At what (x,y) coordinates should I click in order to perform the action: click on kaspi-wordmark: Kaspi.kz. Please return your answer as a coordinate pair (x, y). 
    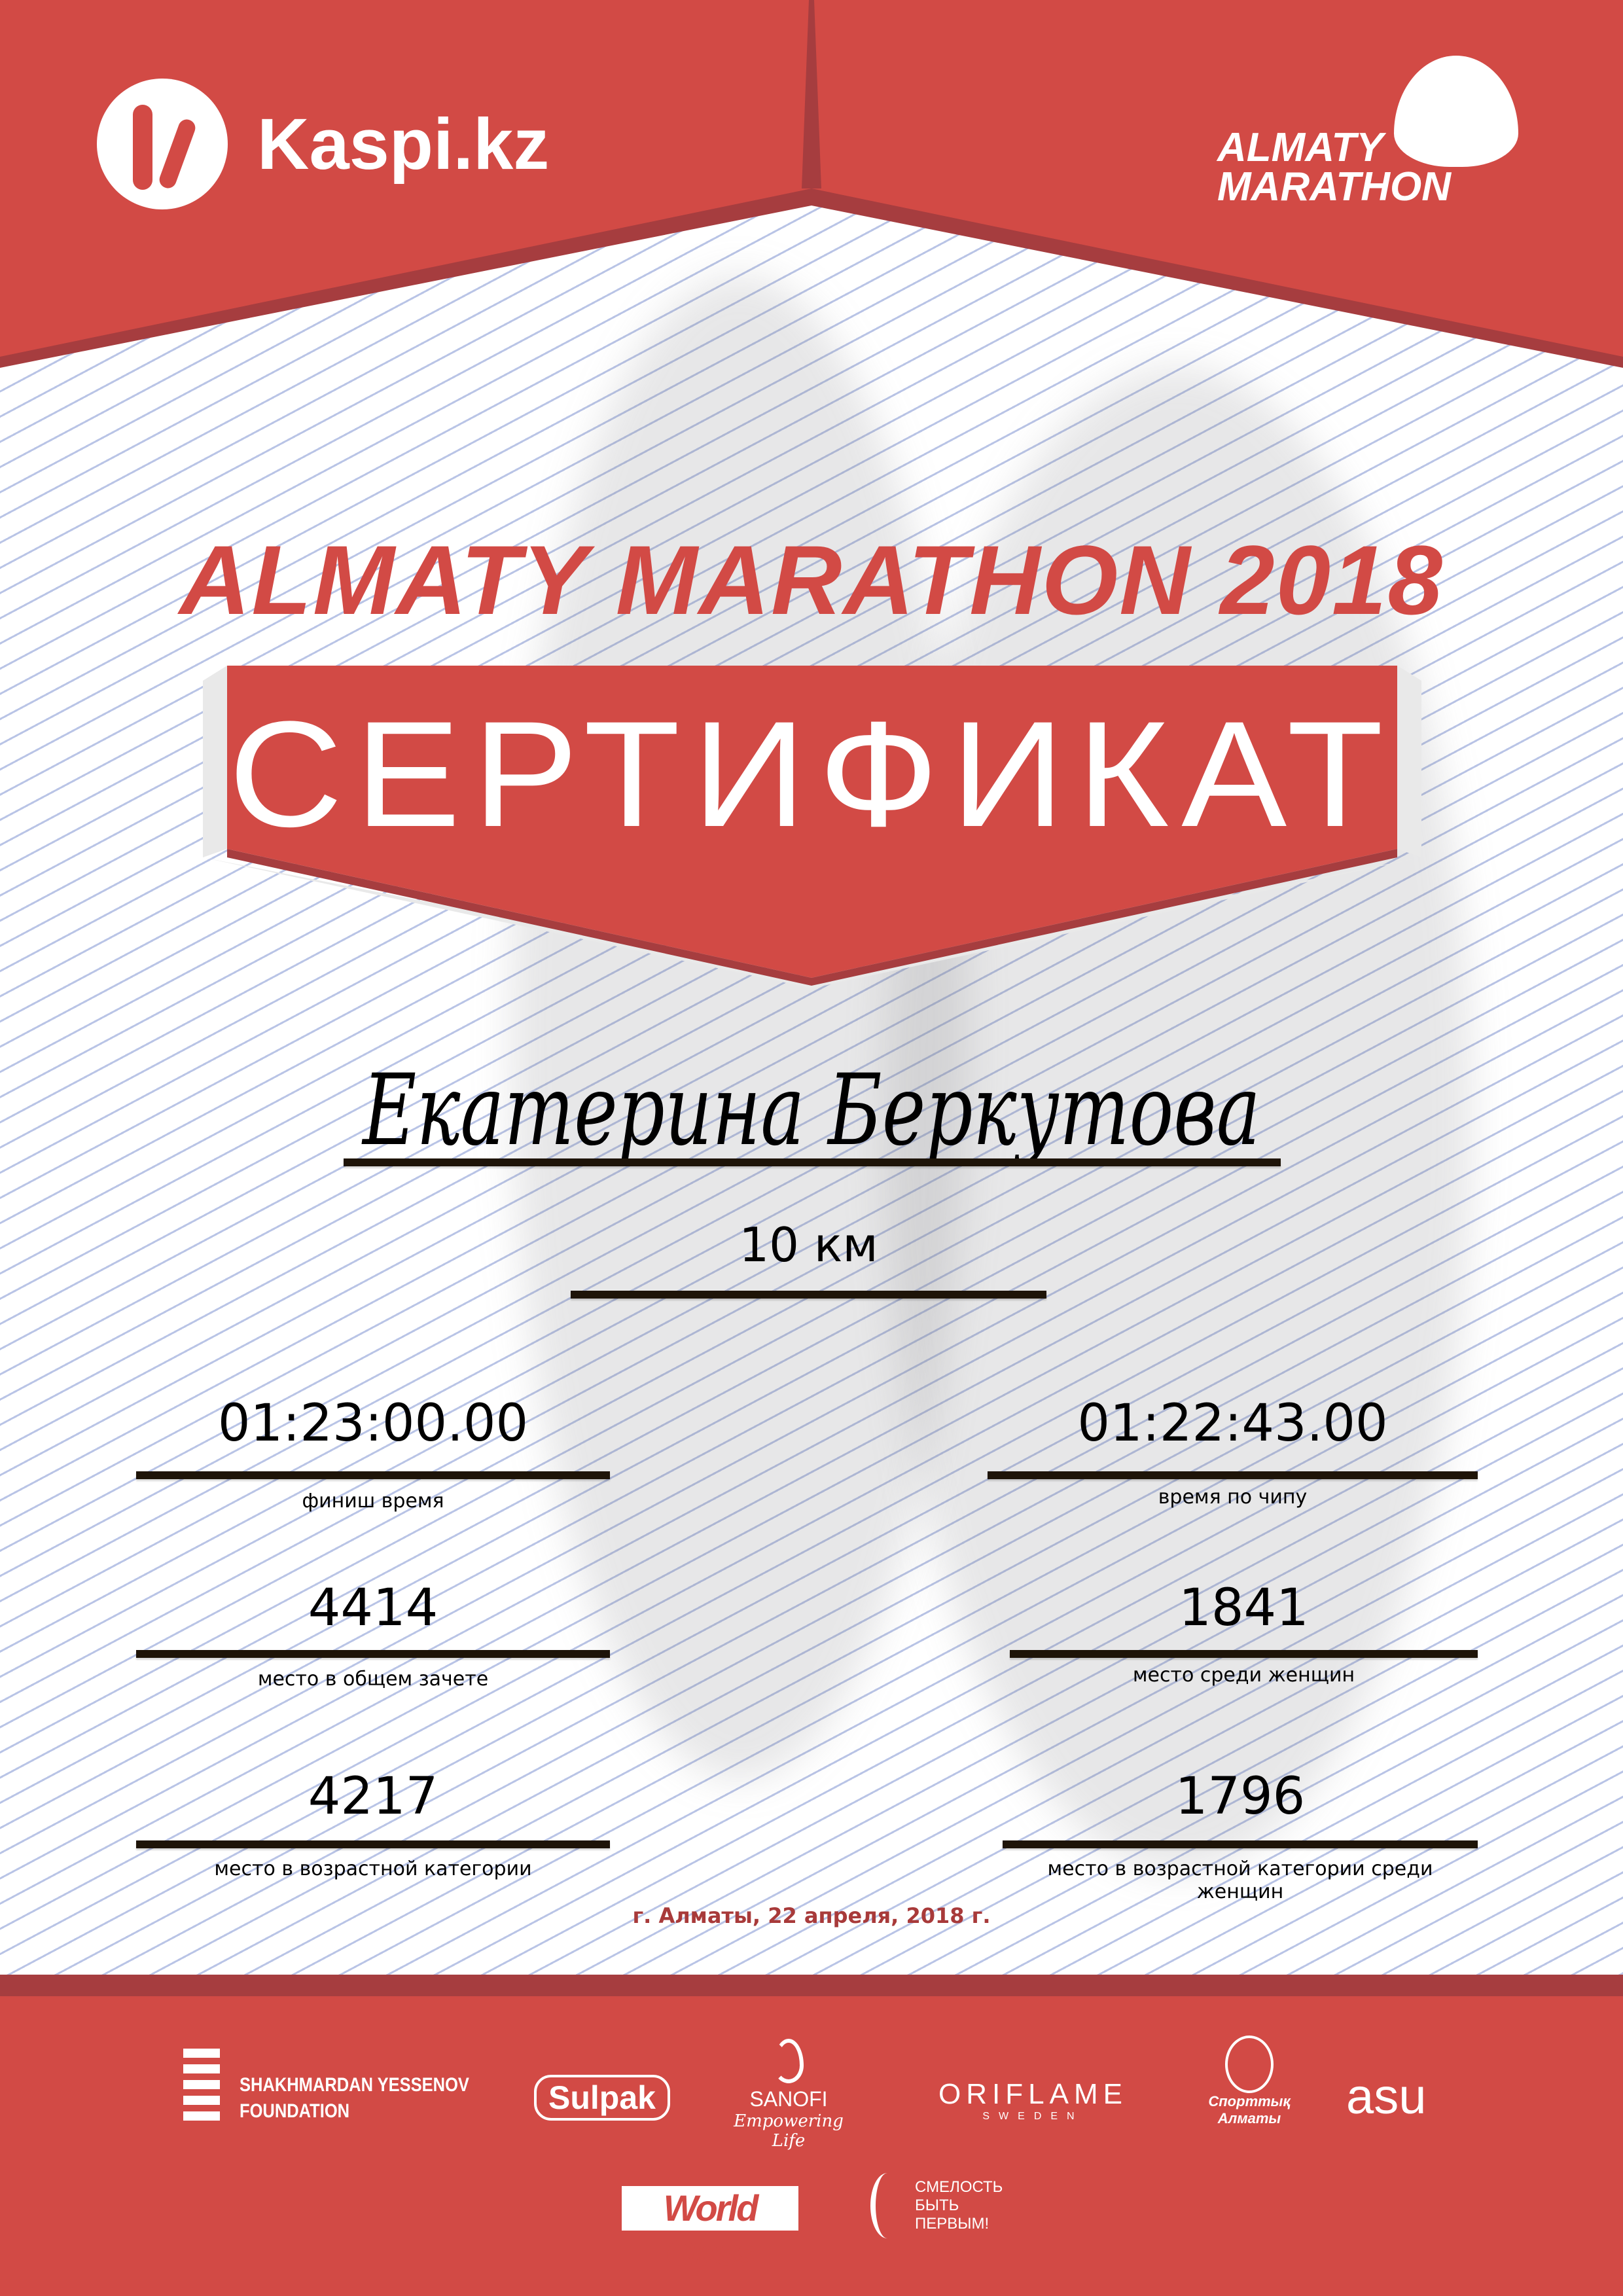
    Looking at the image, I should click on (403, 144).